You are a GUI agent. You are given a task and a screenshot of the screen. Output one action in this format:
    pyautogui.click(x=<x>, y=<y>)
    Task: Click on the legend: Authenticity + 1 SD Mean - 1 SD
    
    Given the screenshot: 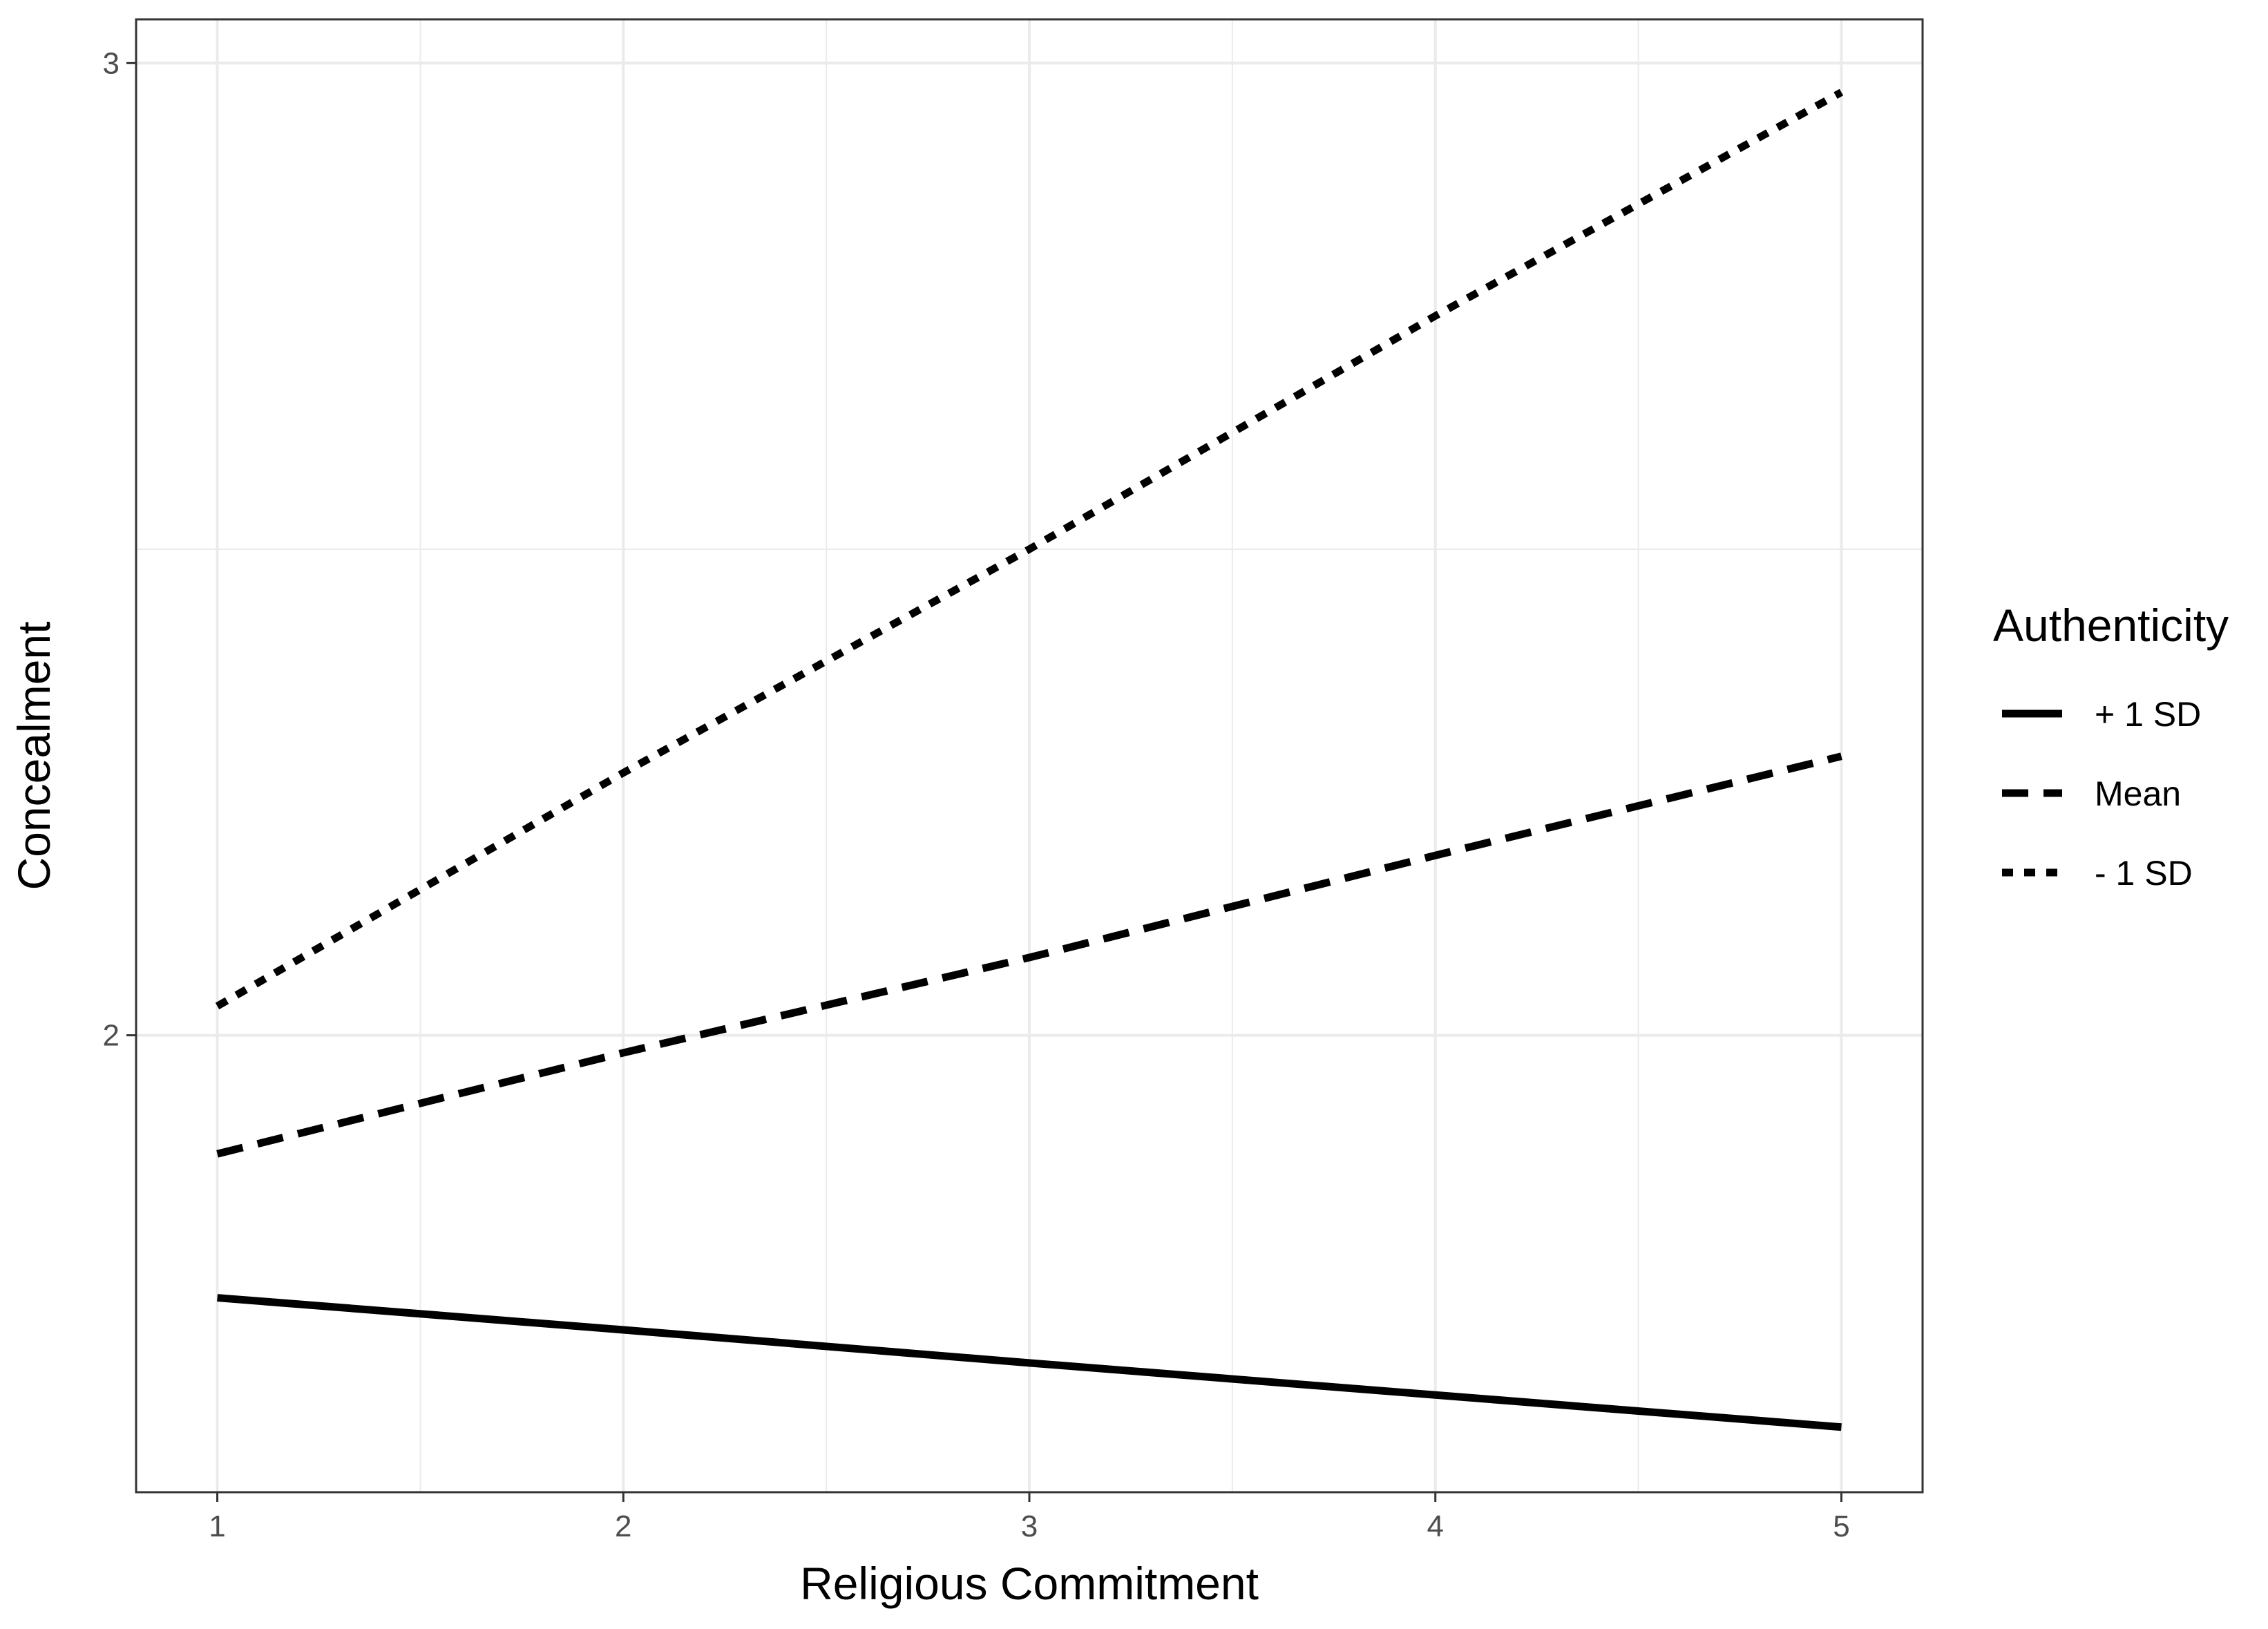 What is the action you would take?
    pyautogui.click(x=2111, y=746)
    